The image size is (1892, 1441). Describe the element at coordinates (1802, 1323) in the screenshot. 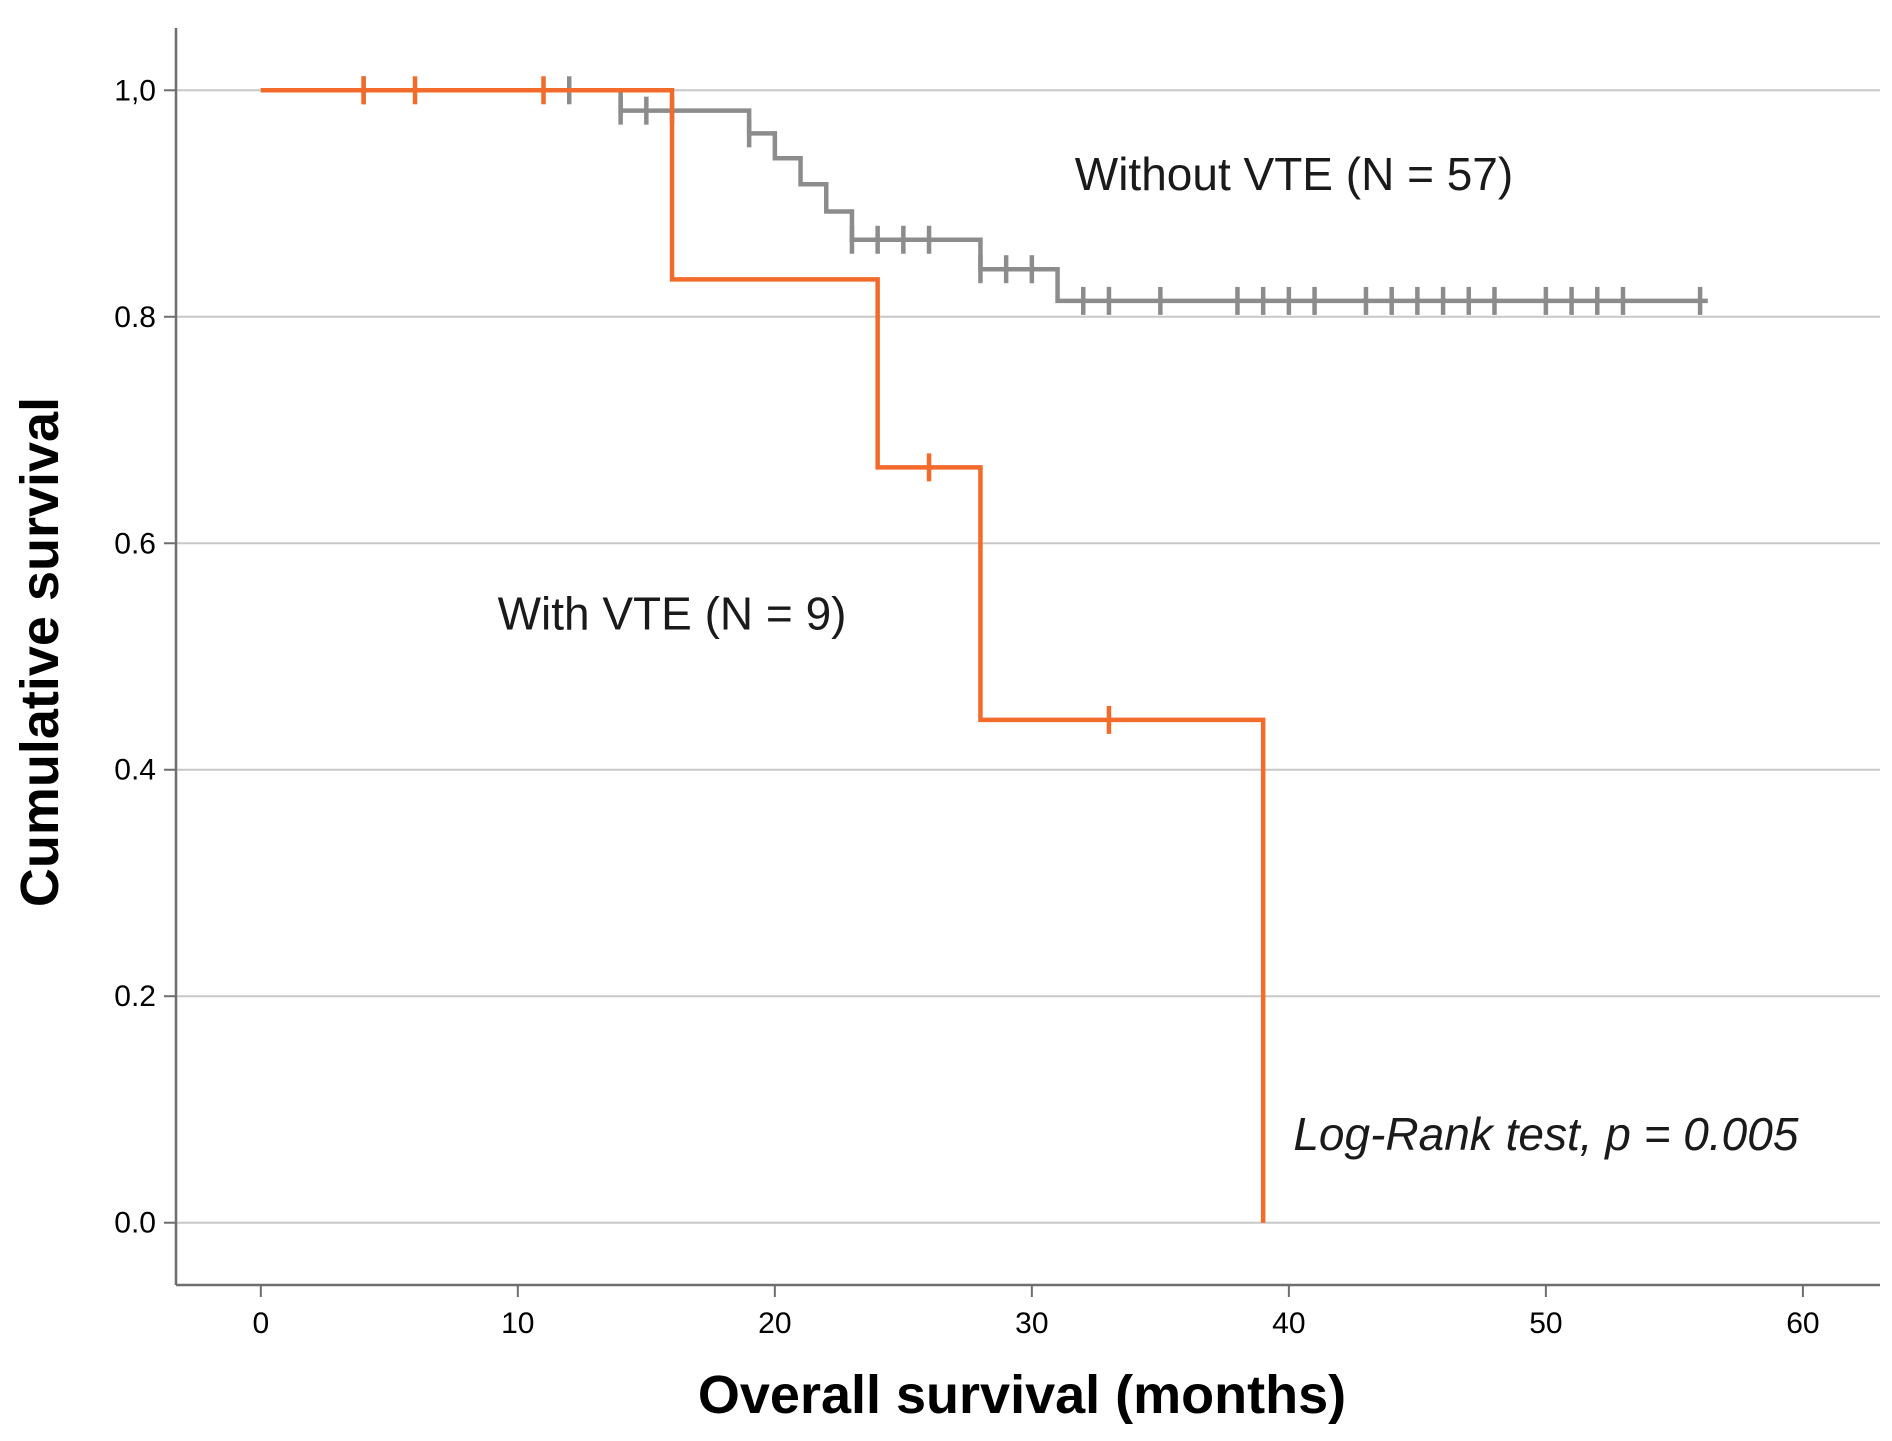

I see `x-tick-label-6: 60` at that location.